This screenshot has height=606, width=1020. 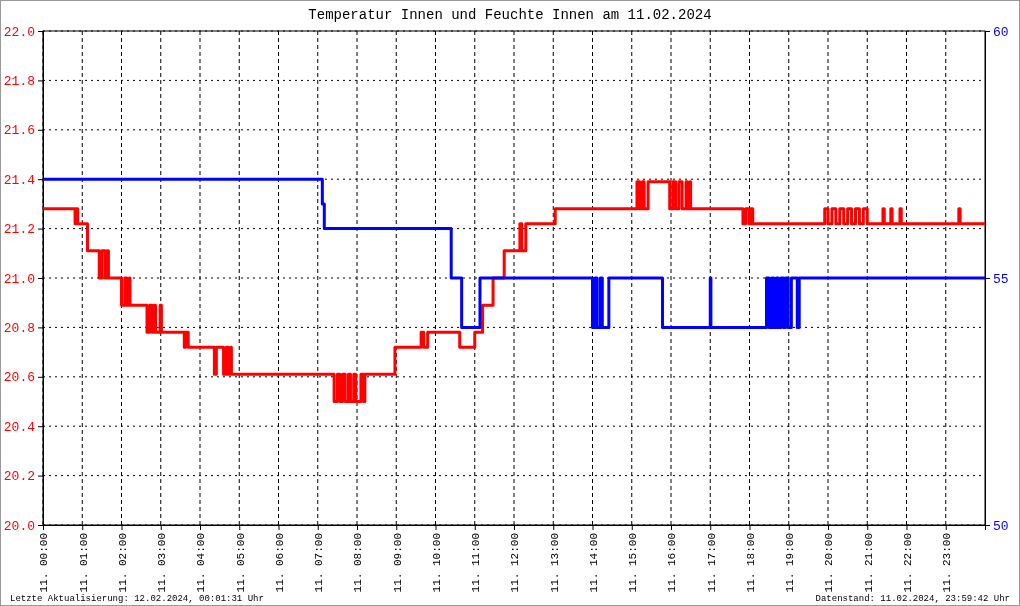 I want to click on x-tick-label: 11. 22:00, so click(x=907, y=563).